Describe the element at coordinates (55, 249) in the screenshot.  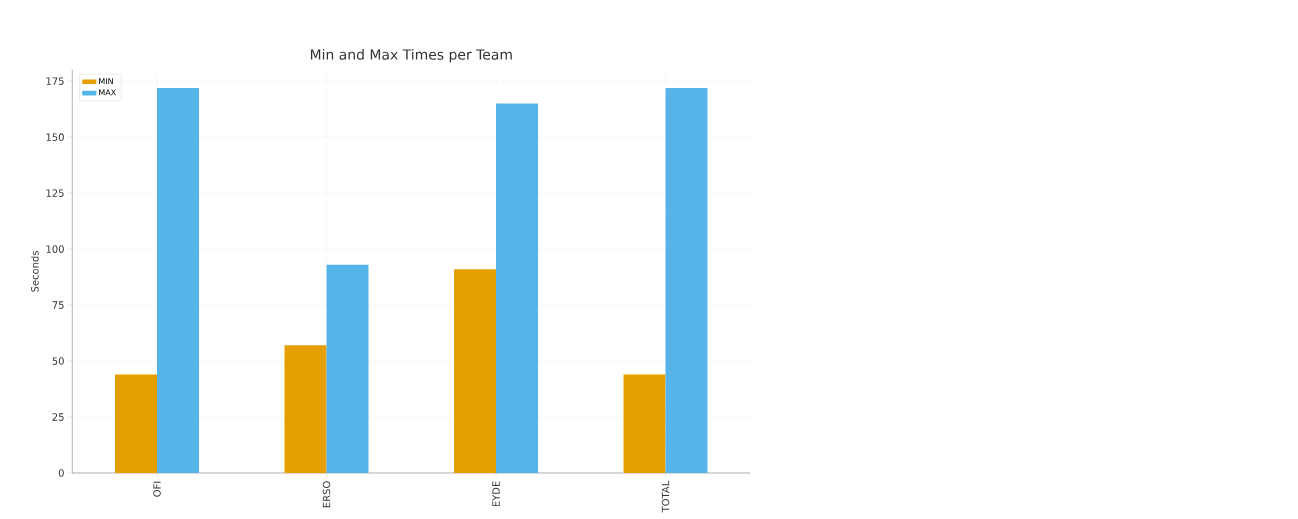
I see `y-tick-label: 100` at that location.